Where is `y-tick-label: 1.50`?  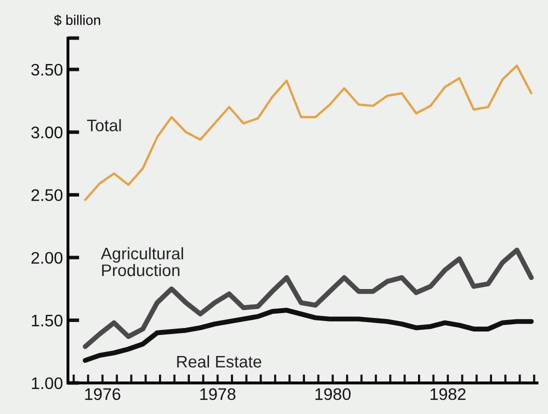 y-tick-label: 1.50 is located at coordinates (47, 320).